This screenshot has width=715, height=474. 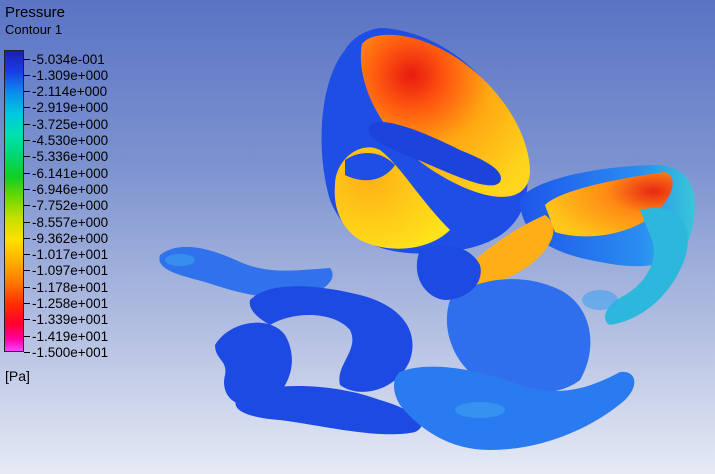 I want to click on vessel-lower-left, so click(x=253, y=364).